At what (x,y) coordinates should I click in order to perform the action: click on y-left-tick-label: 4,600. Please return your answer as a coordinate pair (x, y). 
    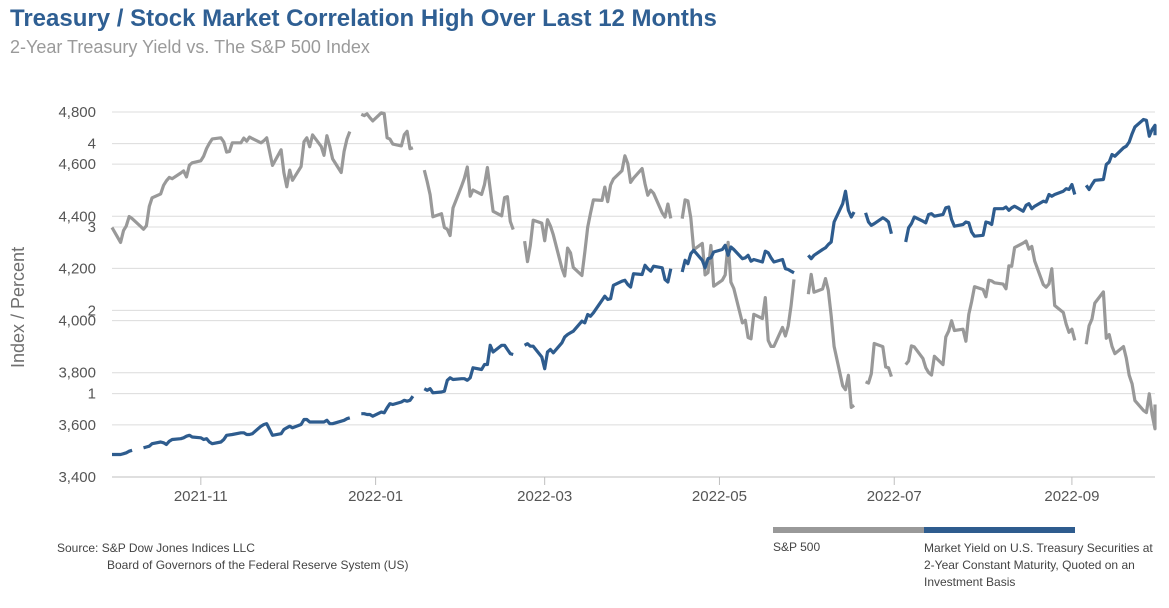
    Looking at the image, I should click on (77, 164).